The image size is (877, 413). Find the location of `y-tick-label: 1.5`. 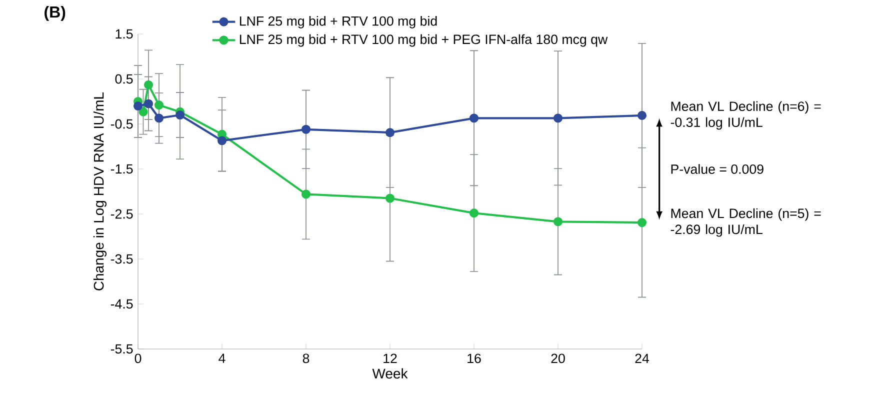

y-tick-label: 1.5 is located at coordinates (124, 34).